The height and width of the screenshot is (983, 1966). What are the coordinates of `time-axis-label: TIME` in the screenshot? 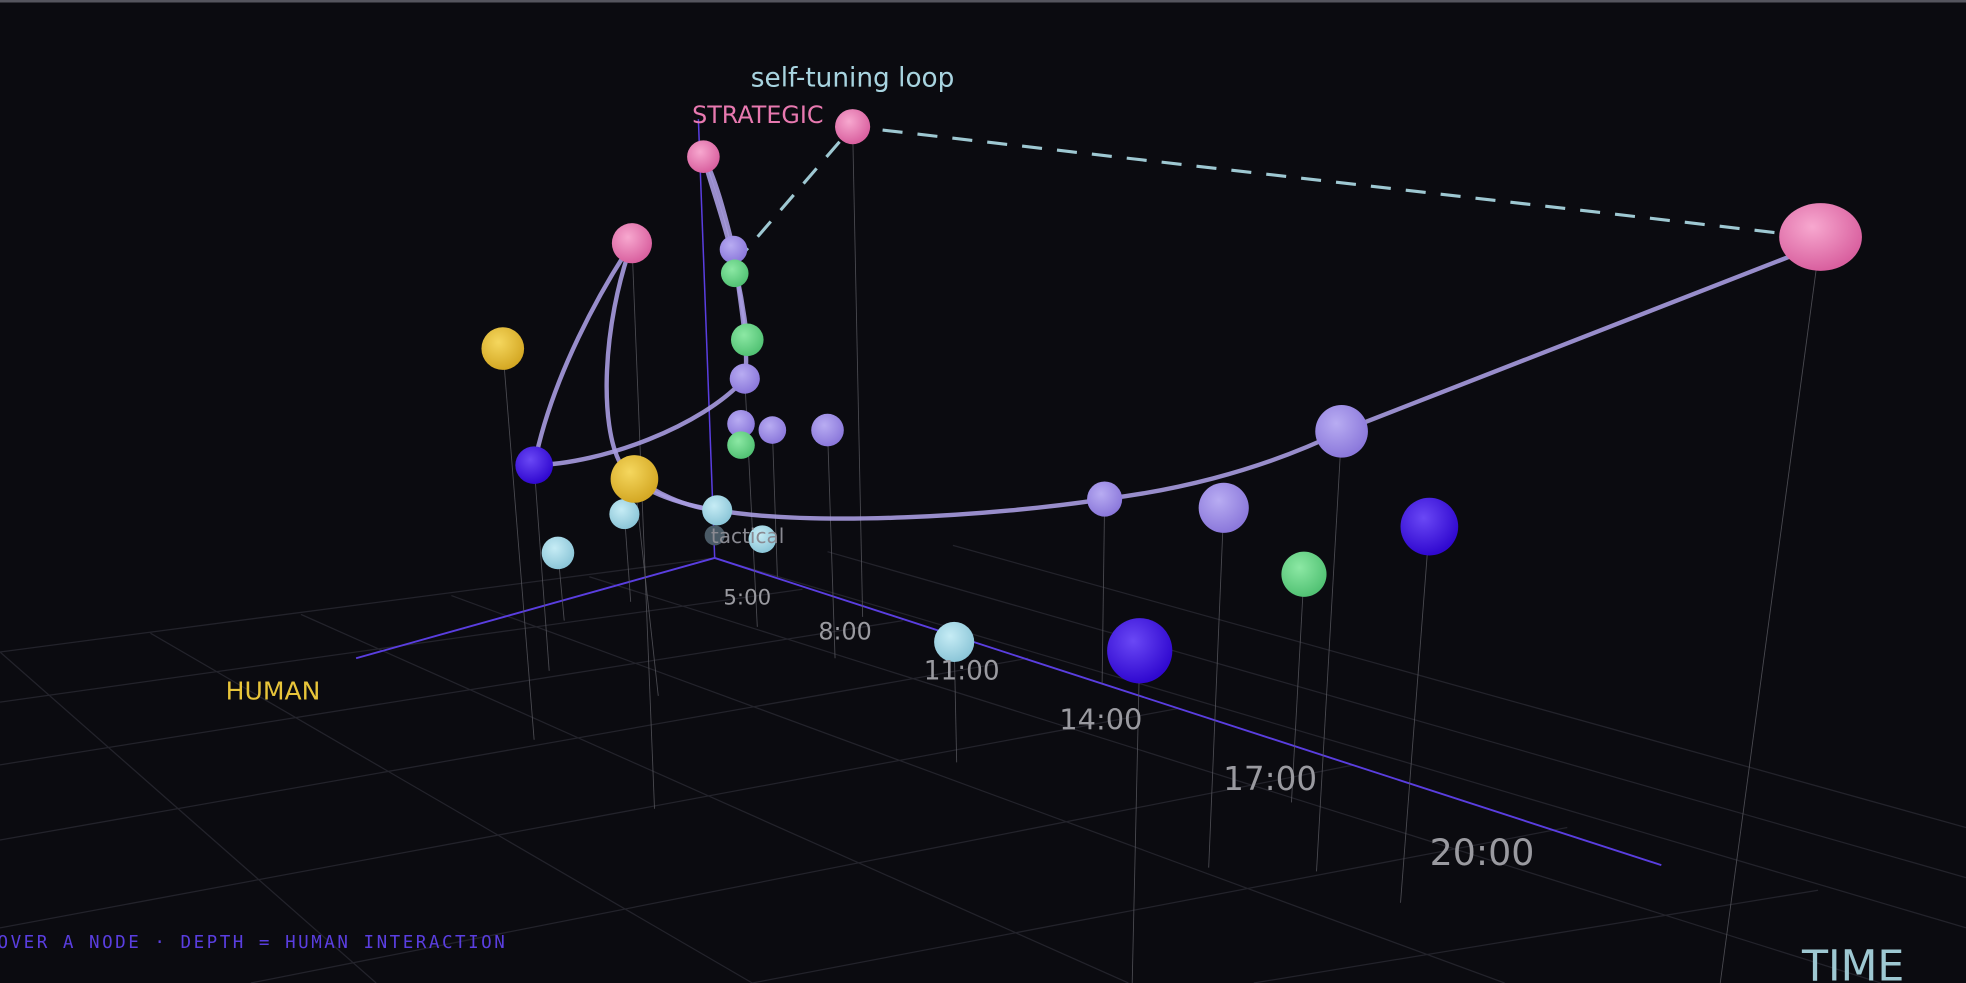 It's located at (1852, 962).